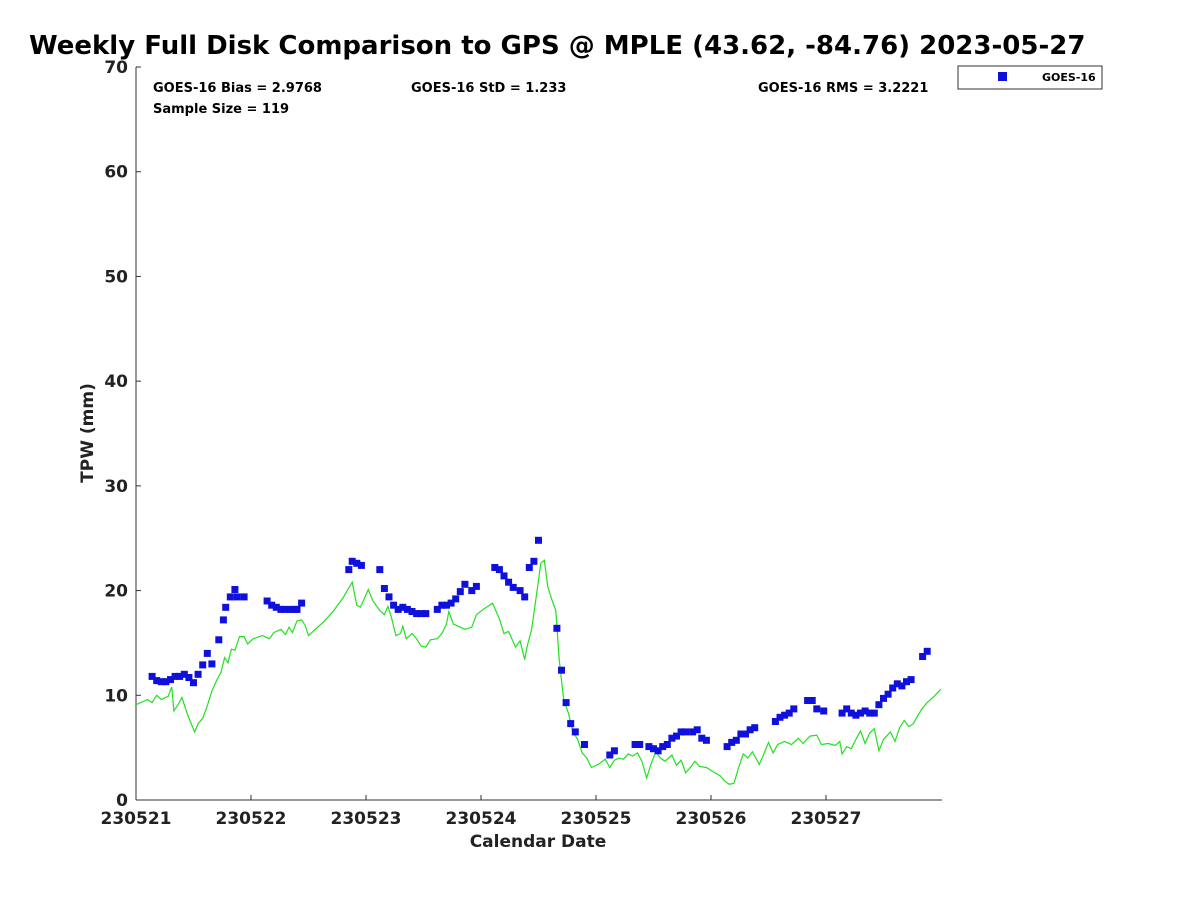 Image resolution: width=1200 pixels, height=900 pixels. Describe the element at coordinates (843, 88) in the screenshot. I see `stat-rms: GOES-16 RMS = 3.2221` at that location.